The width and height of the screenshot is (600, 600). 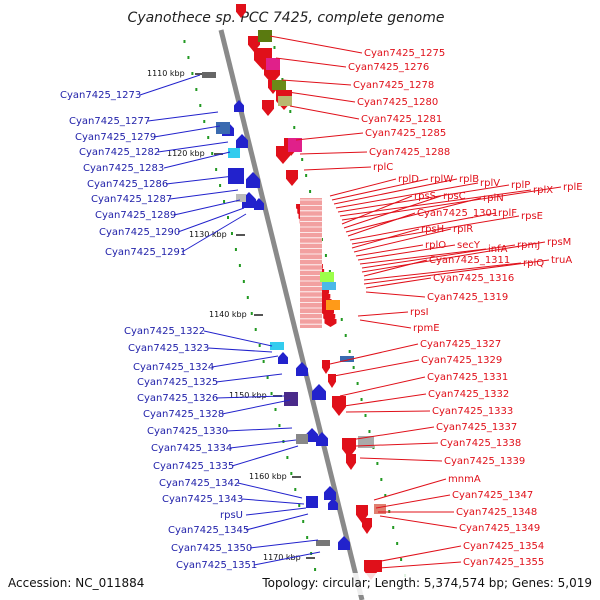 What do you see at coordinates (467, 297) in the screenshot?
I see `gene-label: Cyan7425_1319` at bounding box center [467, 297].